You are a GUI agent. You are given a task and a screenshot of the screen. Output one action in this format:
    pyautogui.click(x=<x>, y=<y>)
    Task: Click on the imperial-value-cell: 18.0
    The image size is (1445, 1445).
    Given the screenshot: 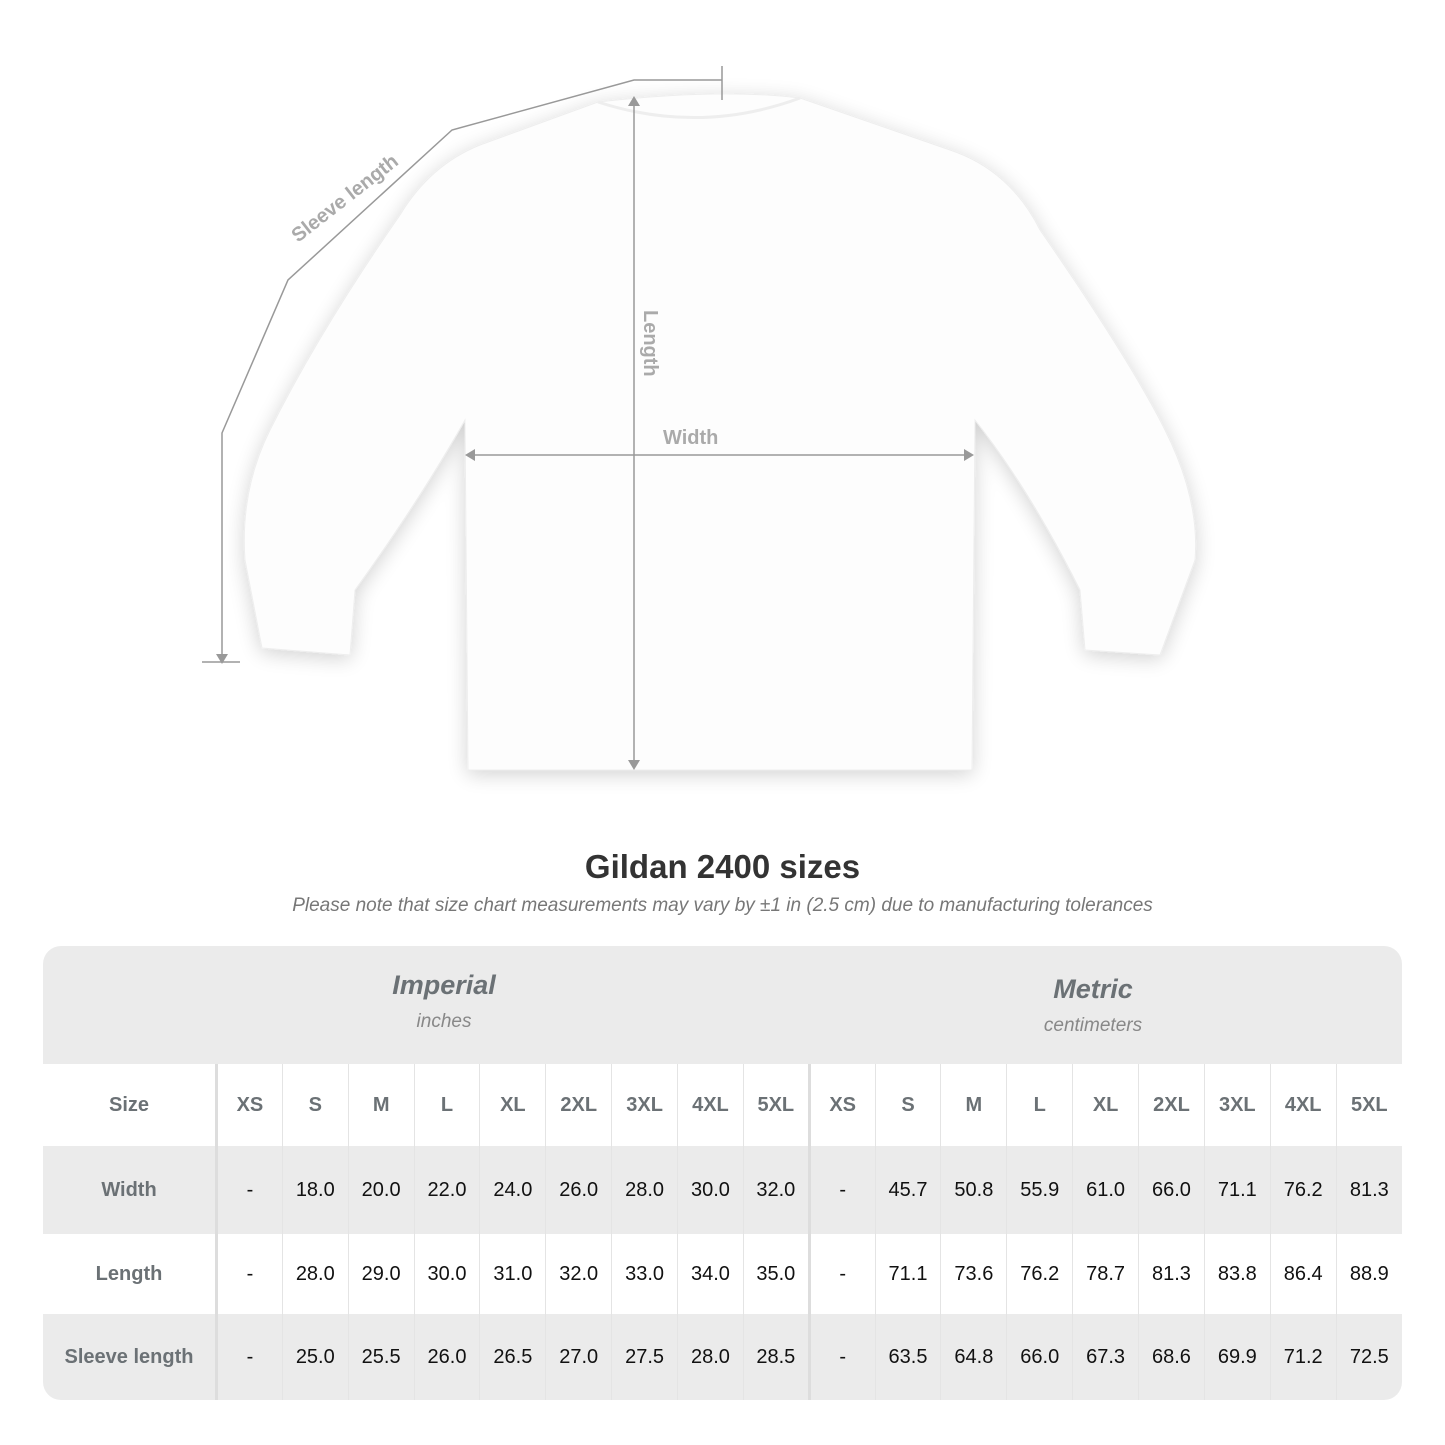 What is the action you would take?
    pyautogui.click(x=315, y=1190)
    